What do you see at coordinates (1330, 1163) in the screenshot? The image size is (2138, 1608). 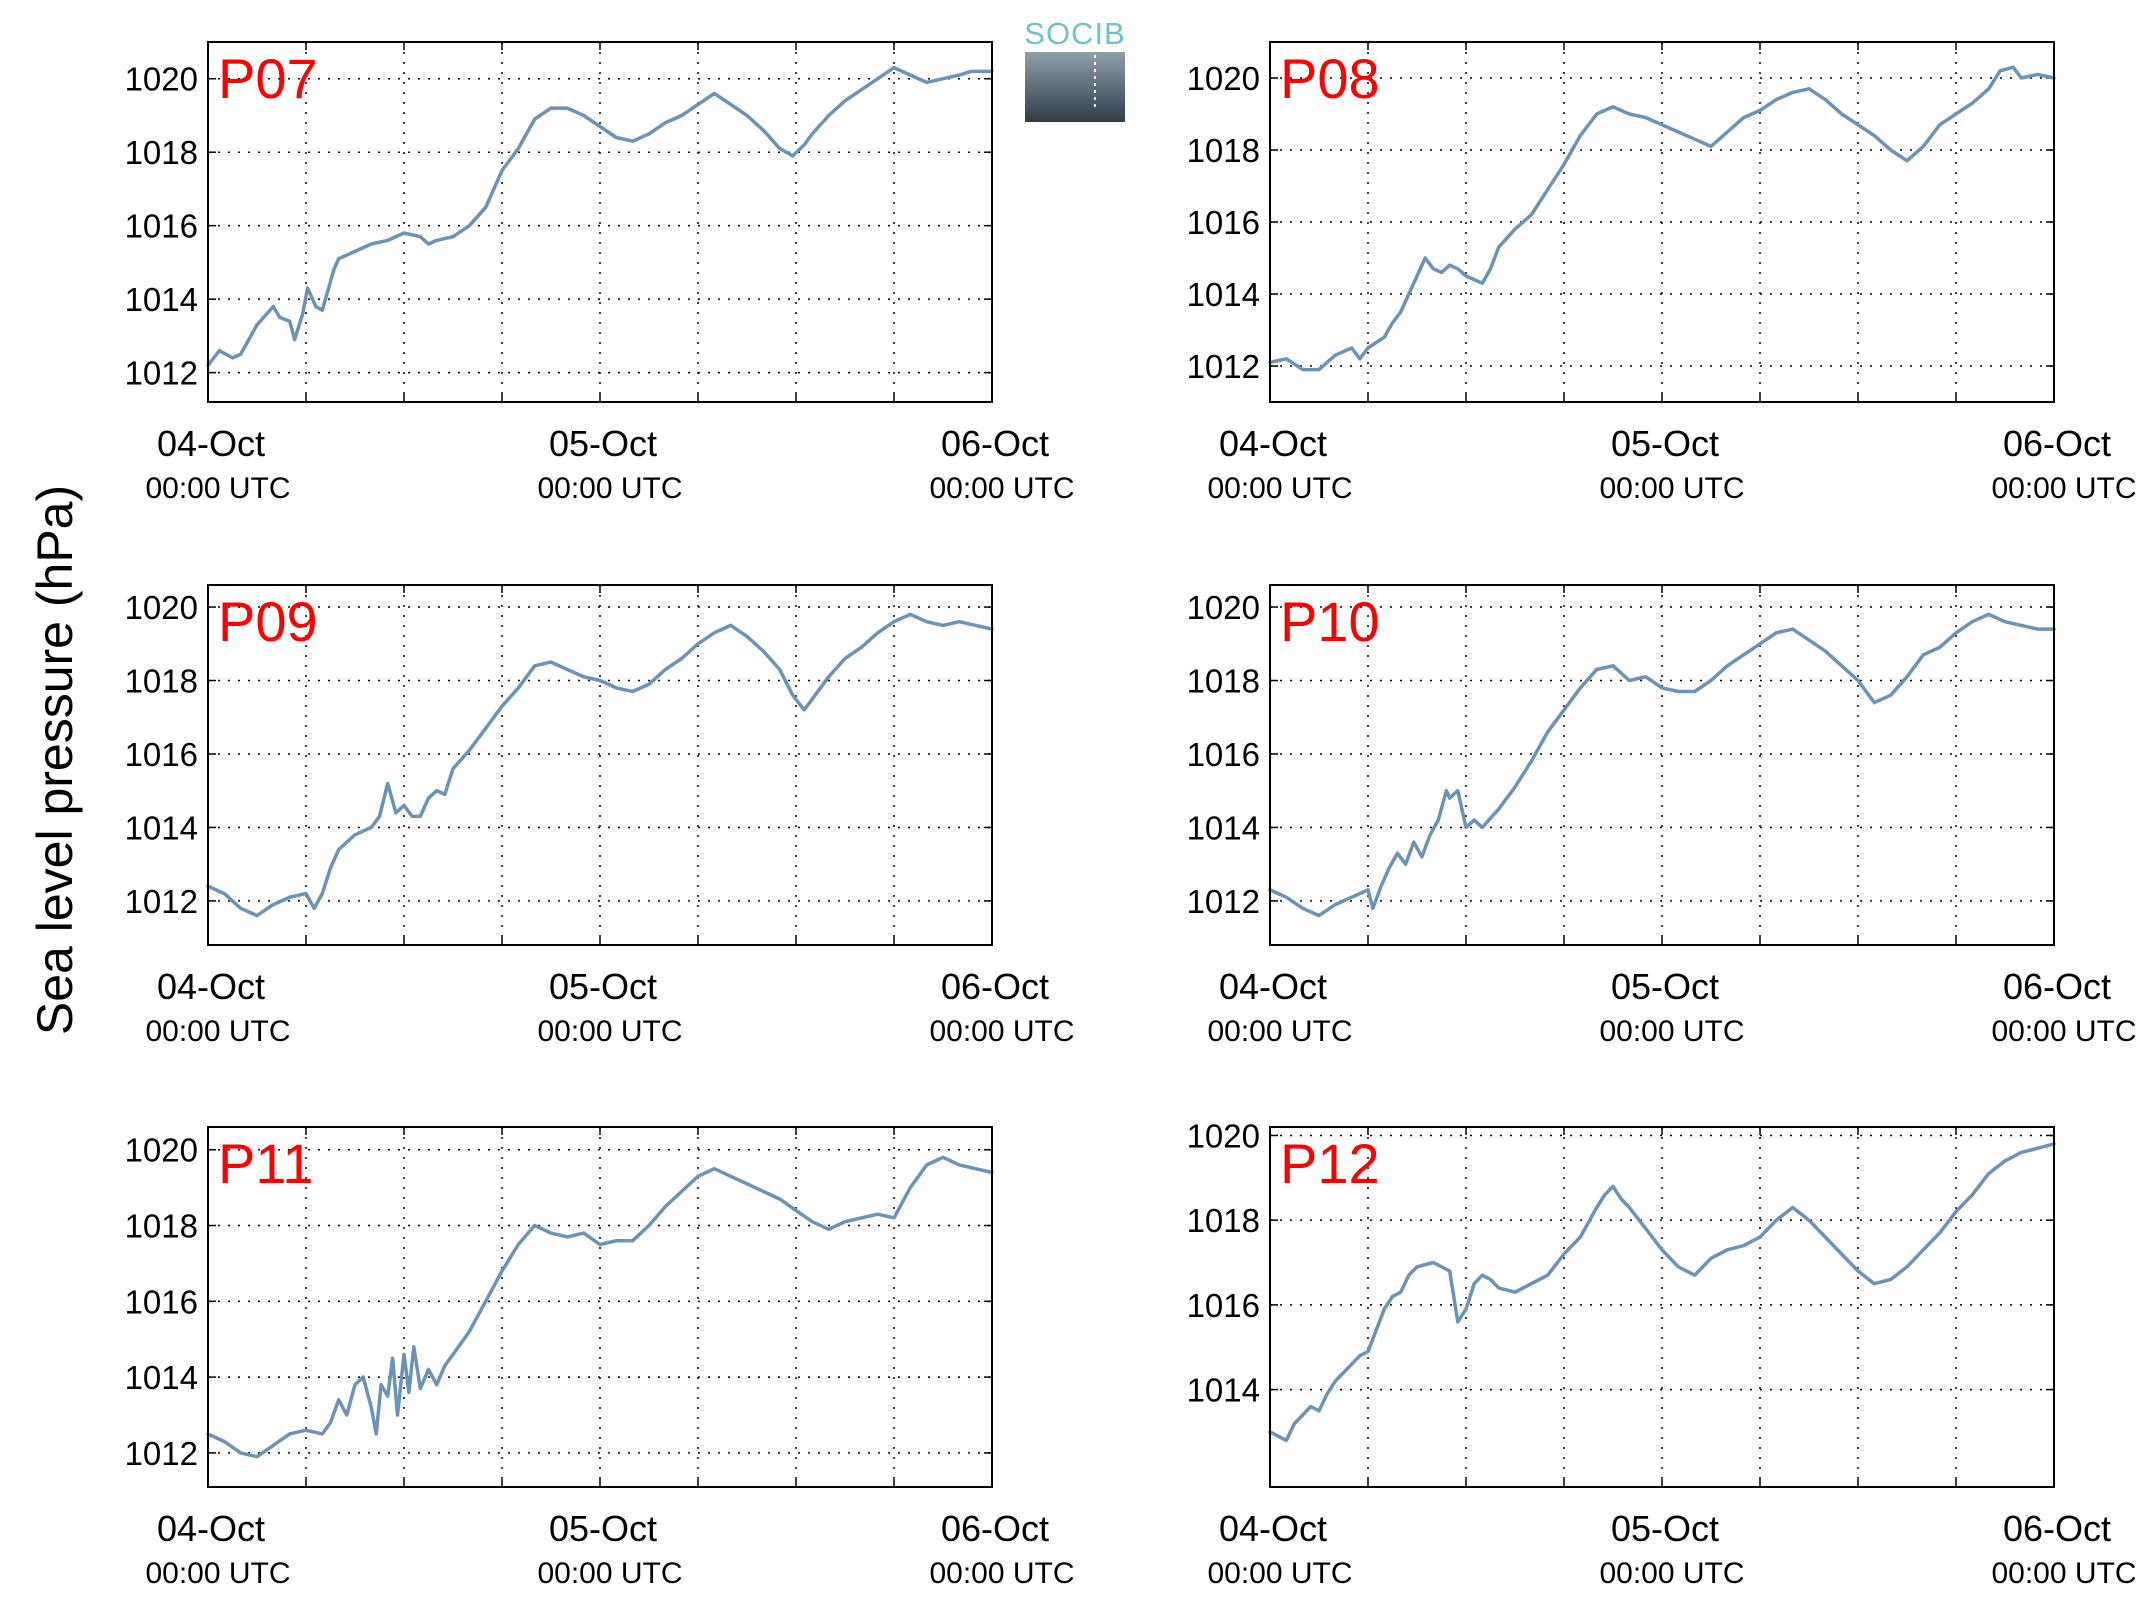 I see `panel-label: P12` at bounding box center [1330, 1163].